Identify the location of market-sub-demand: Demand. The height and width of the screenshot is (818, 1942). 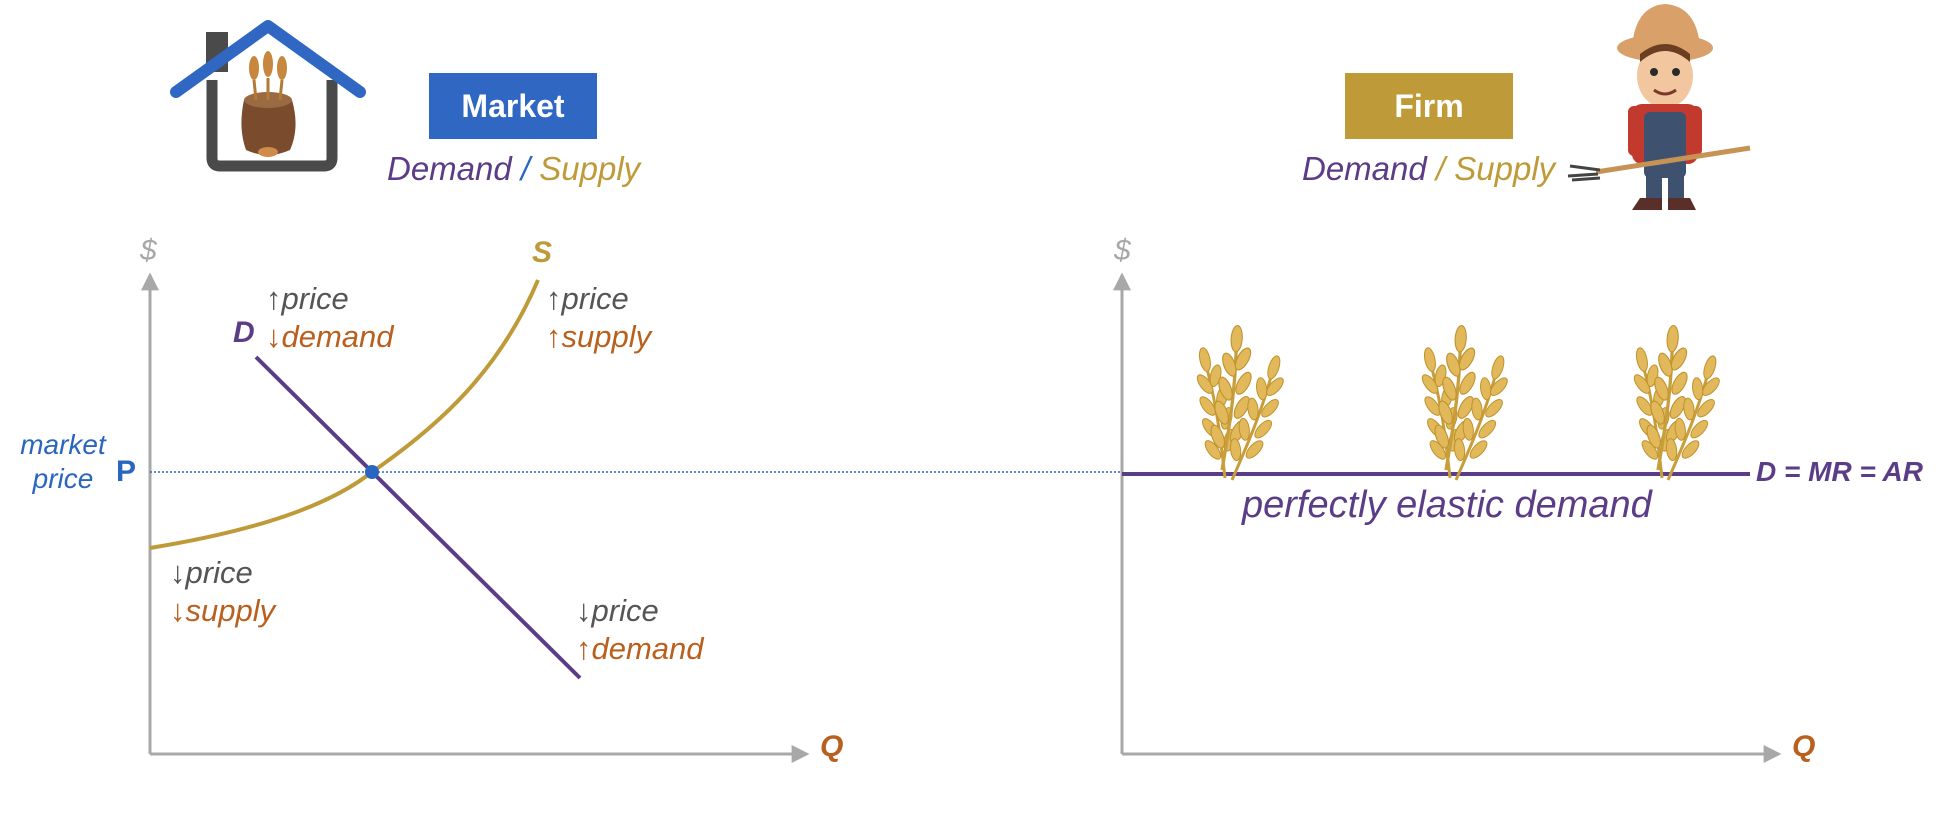
(449, 168).